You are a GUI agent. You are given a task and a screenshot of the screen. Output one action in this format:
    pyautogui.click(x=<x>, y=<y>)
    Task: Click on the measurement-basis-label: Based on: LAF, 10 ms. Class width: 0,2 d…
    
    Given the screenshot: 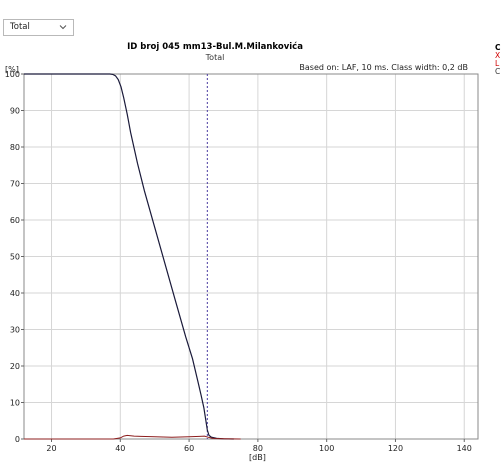 What is the action you would take?
    pyautogui.click(x=383, y=67)
    